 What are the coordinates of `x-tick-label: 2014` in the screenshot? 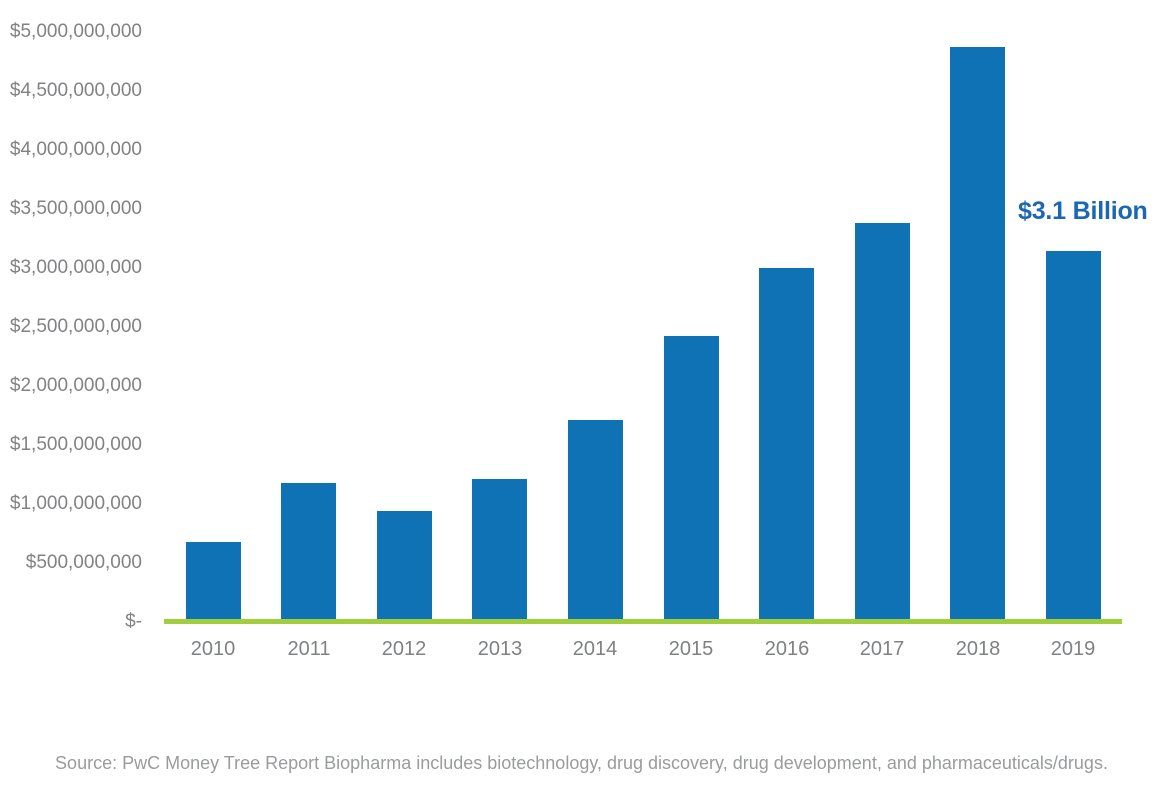 It's located at (595, 649).